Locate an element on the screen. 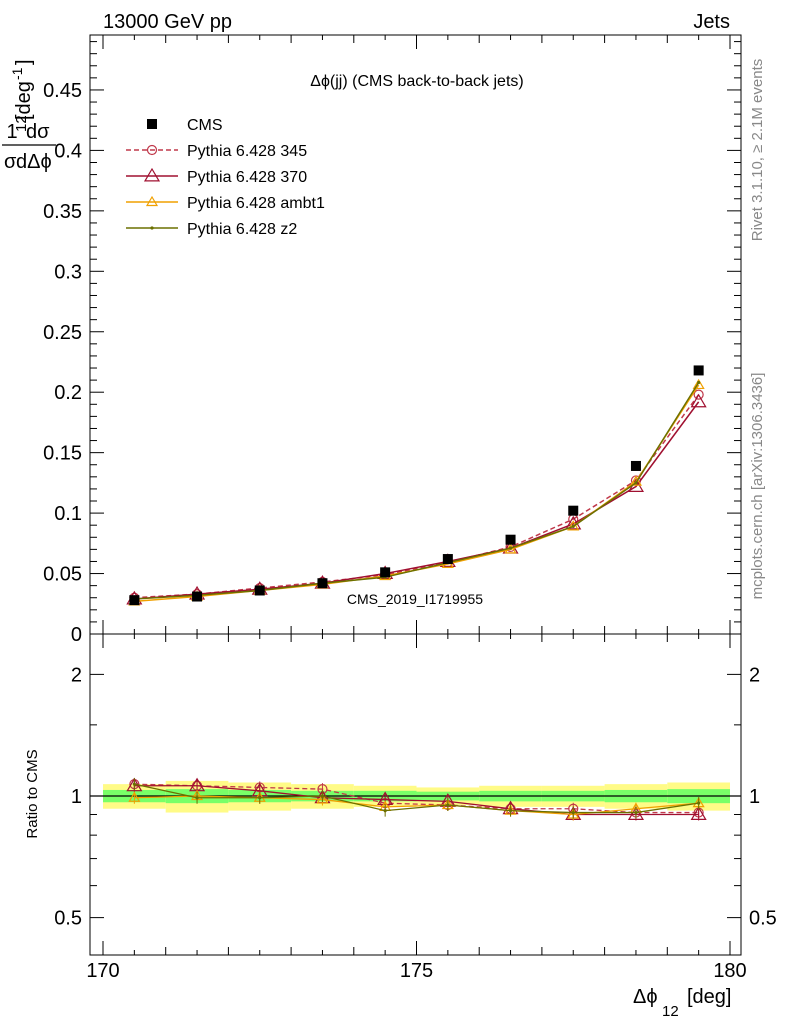  y-tick-label: 0.3 is located at coordinates (68, 272).